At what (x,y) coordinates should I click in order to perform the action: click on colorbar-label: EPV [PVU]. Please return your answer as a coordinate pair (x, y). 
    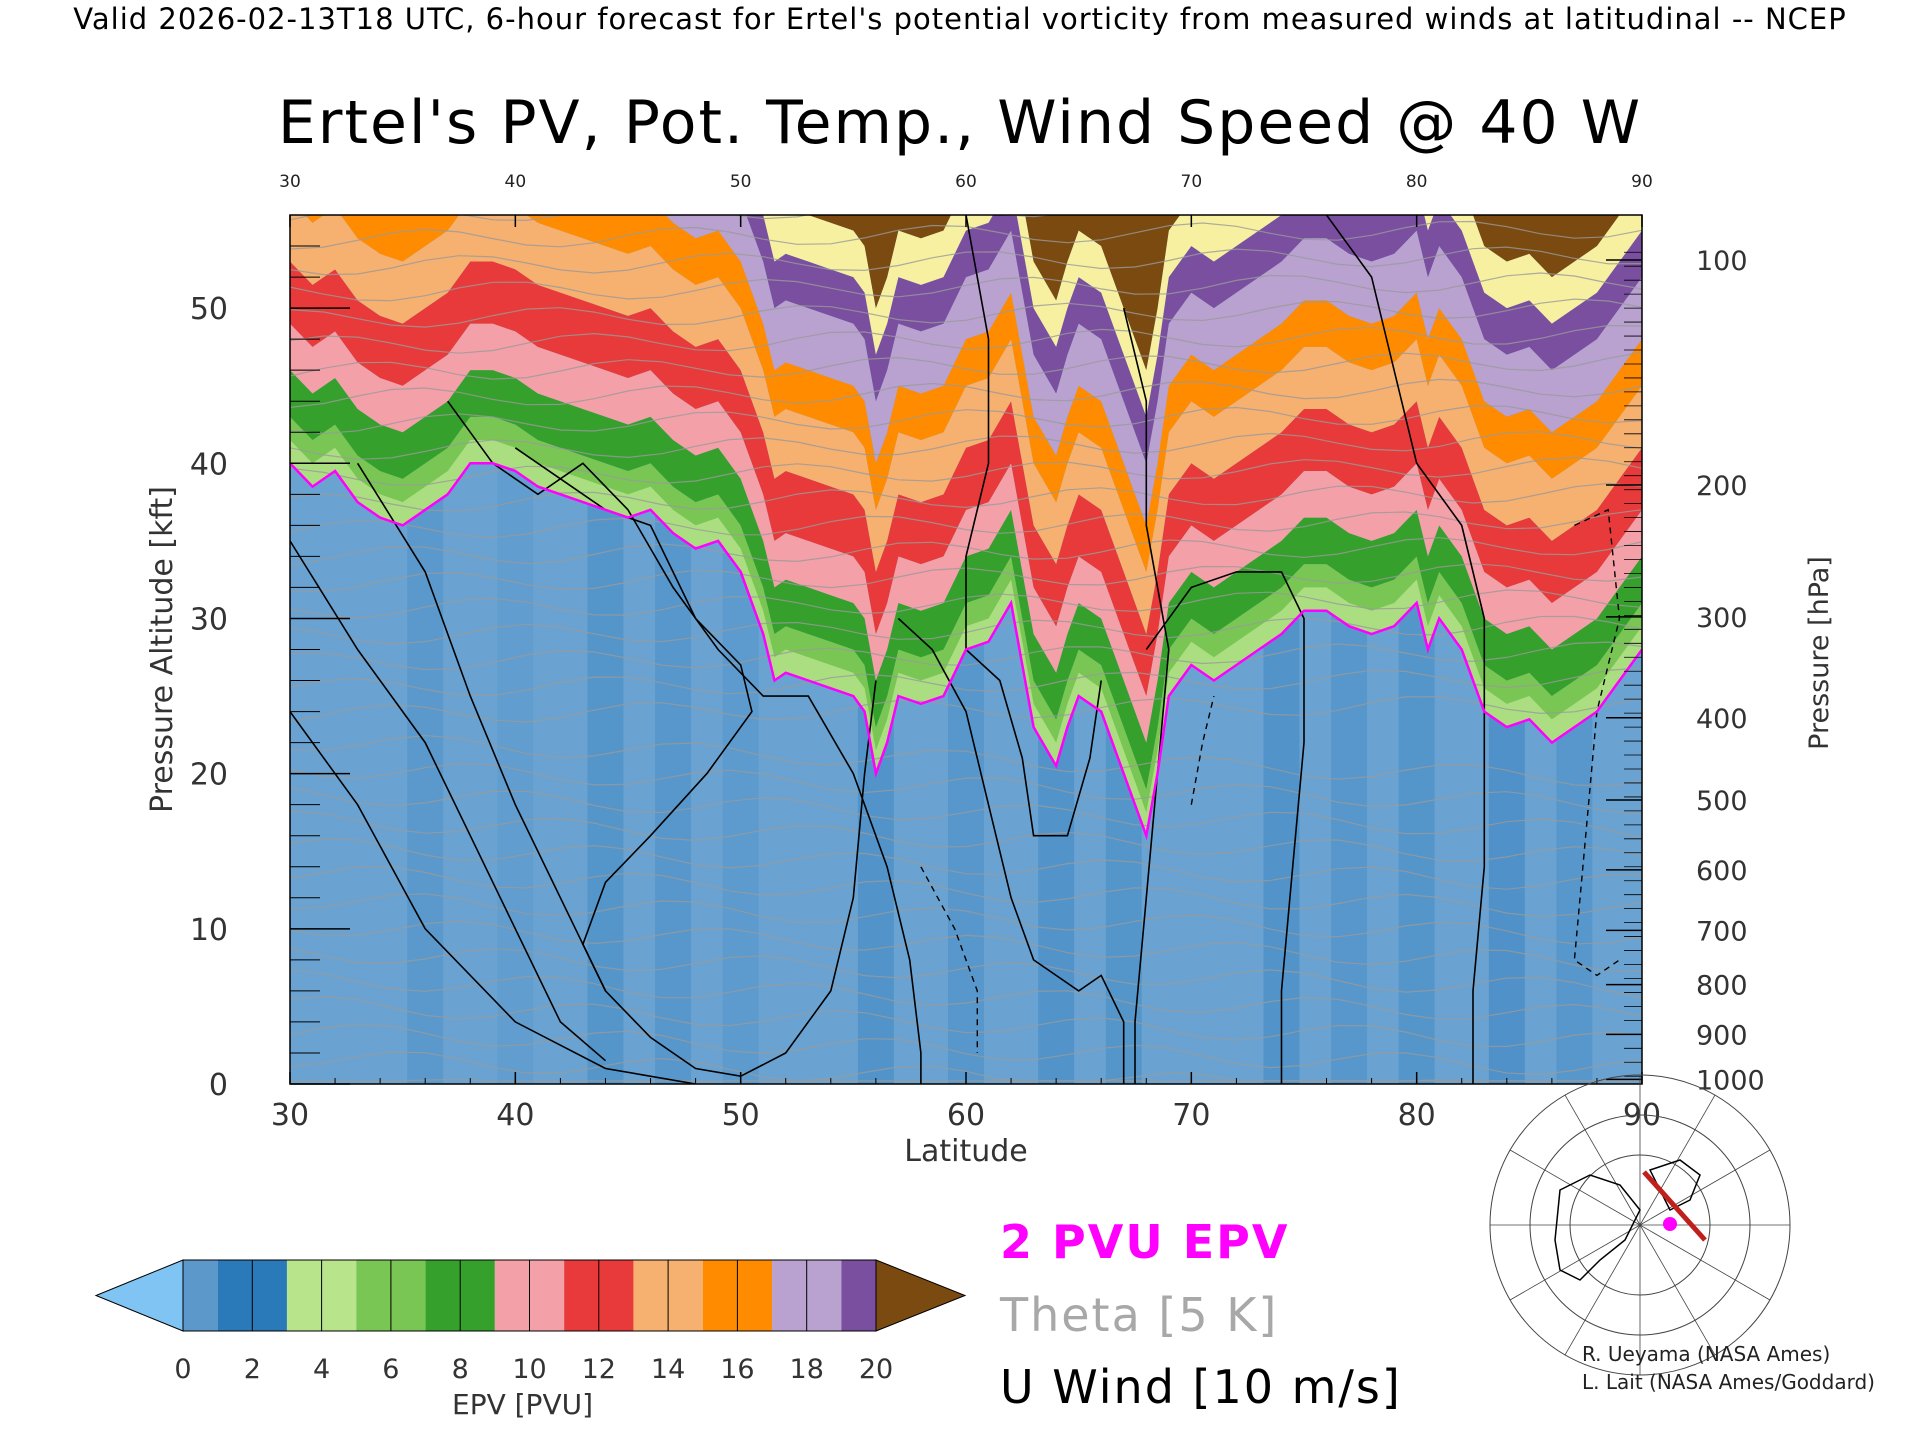
    Looking at the image, I should click on (523, 1404).